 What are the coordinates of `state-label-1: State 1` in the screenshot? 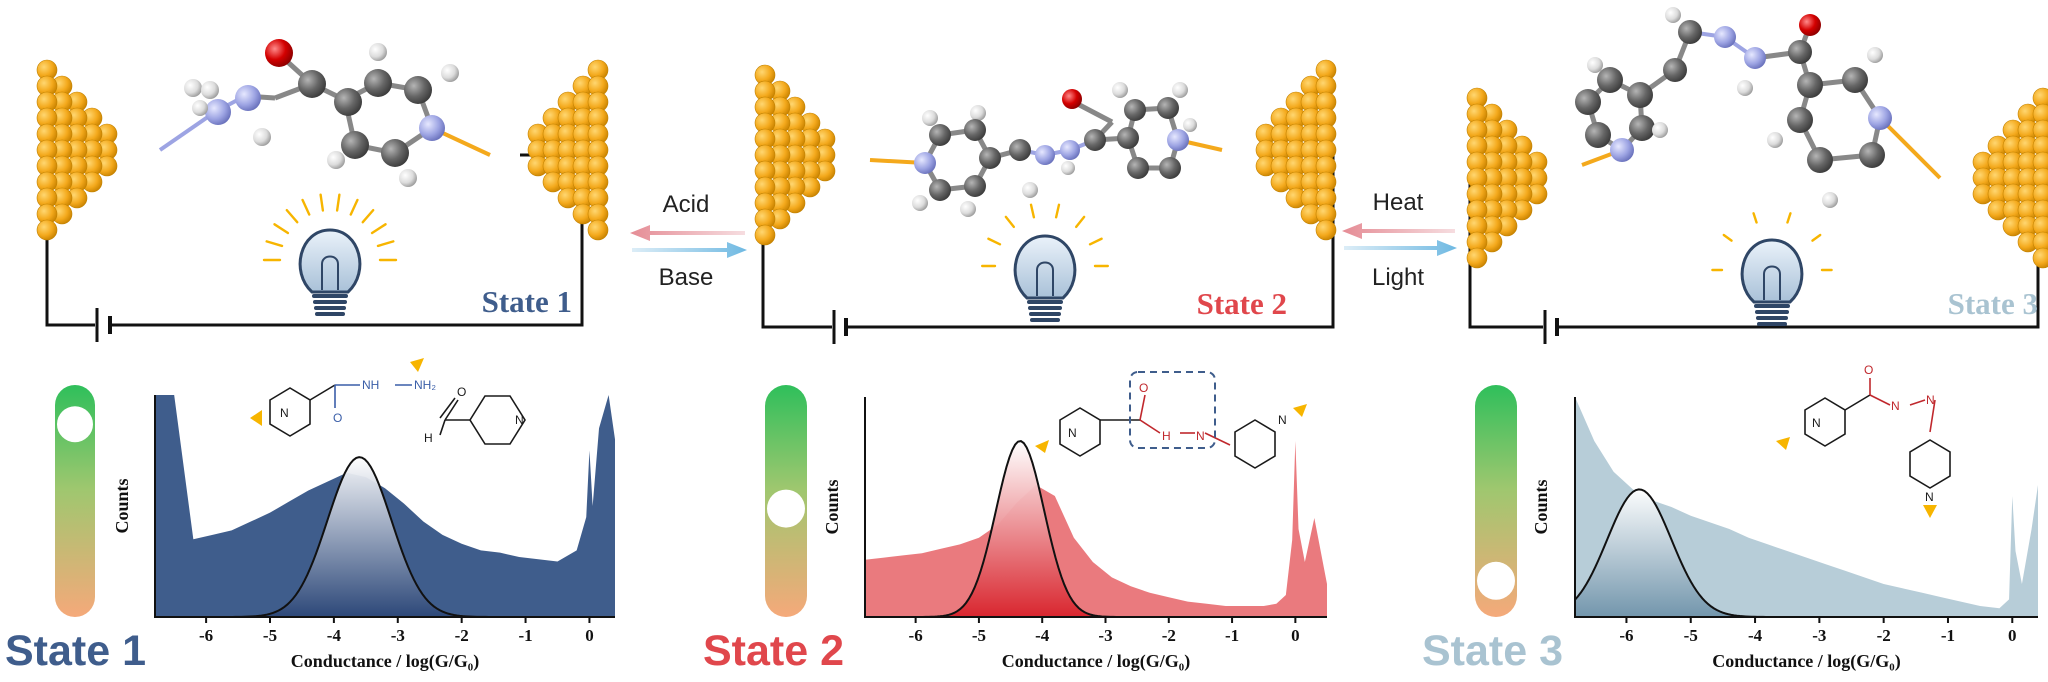 It's located at (75, 651).